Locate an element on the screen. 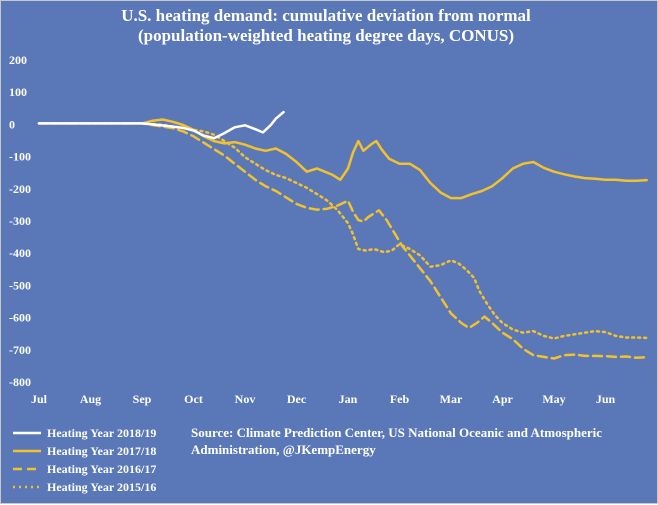 The image size is (658, 505). x-tick-label: Jan is located at coordinates (348, 399).